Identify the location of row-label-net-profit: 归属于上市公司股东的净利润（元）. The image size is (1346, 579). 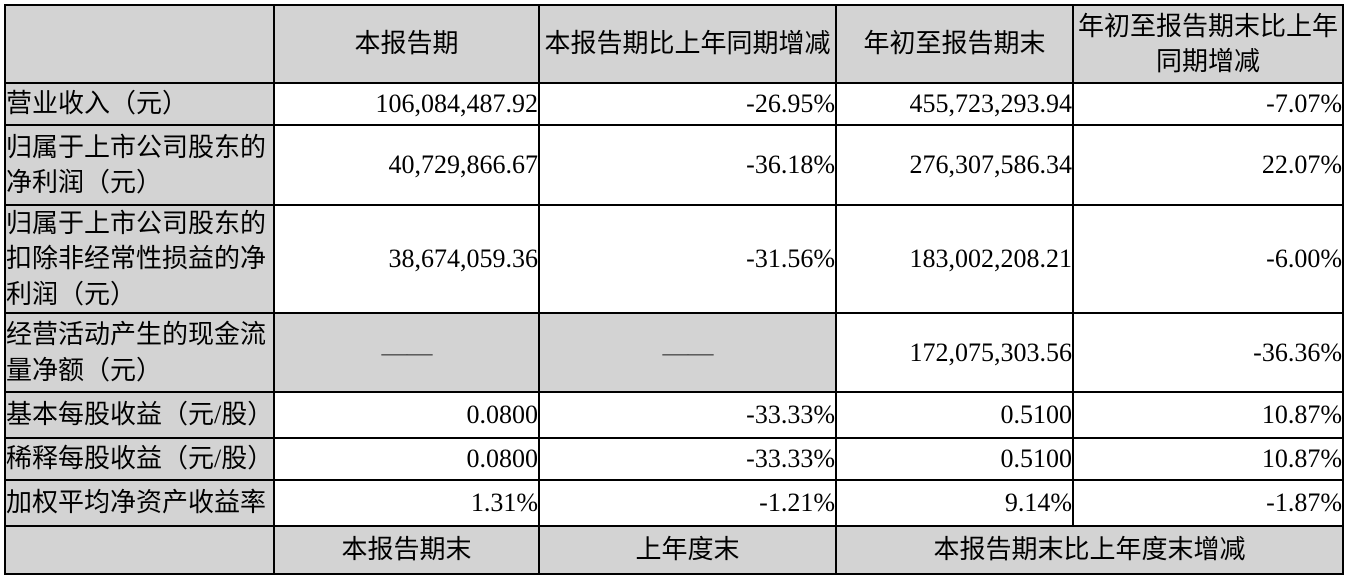
(139, 165).